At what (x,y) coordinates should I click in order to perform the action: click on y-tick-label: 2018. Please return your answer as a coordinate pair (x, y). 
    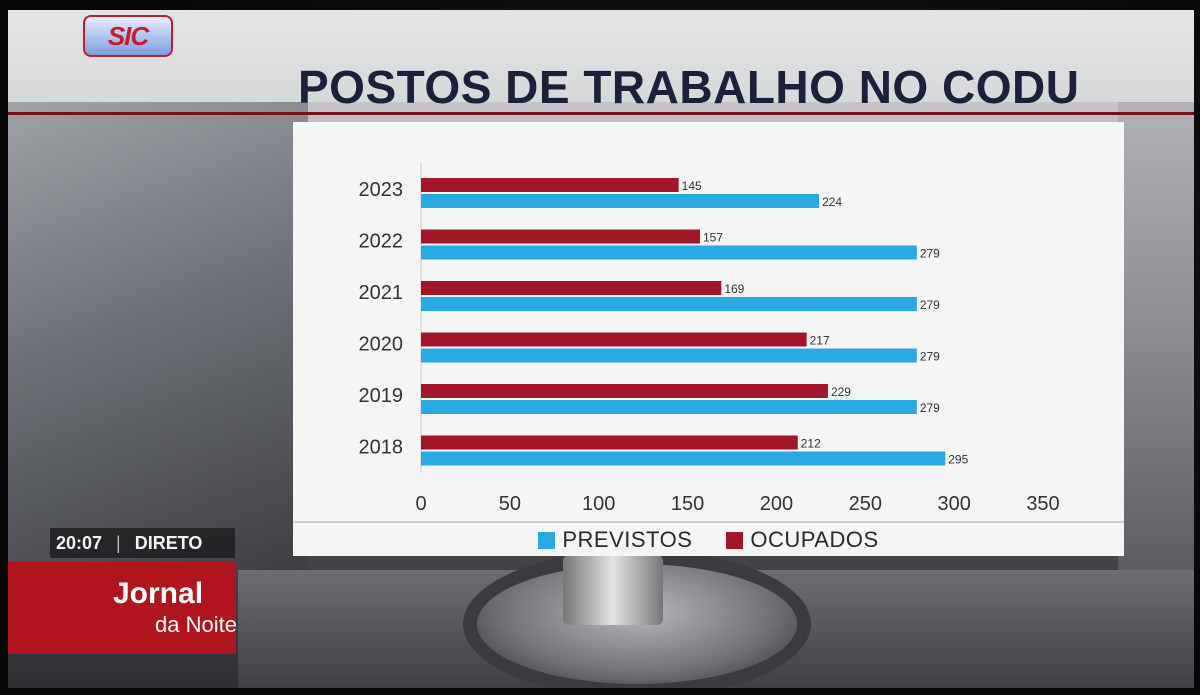
    Looking at the image, I should click on (381, 448).